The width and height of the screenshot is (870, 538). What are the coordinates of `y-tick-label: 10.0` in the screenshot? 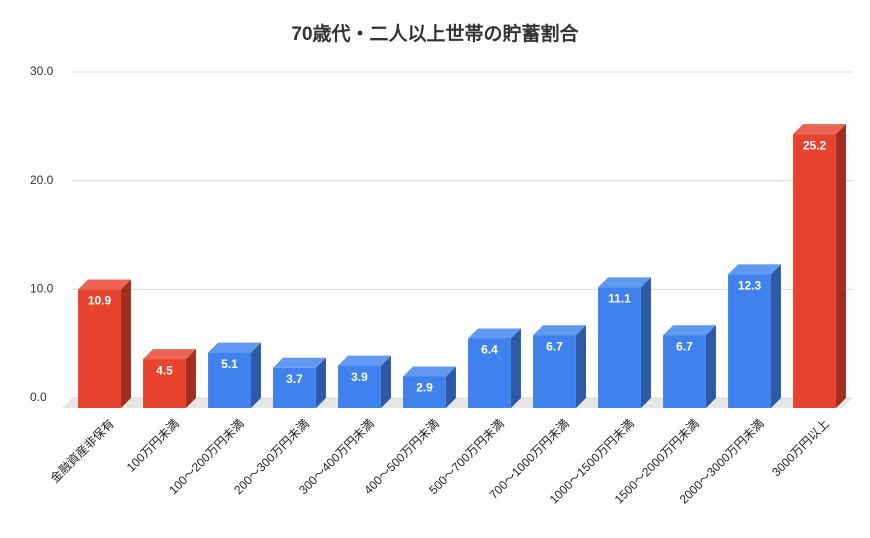 It's located at (42, 289).